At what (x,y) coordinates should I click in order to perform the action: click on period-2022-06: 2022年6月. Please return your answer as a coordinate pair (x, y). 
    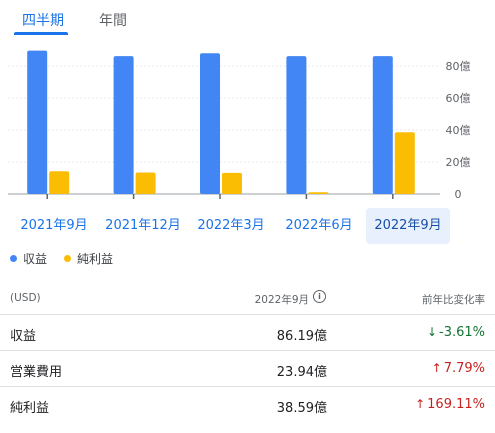
    Looking at the image, I should click on (319, 225).